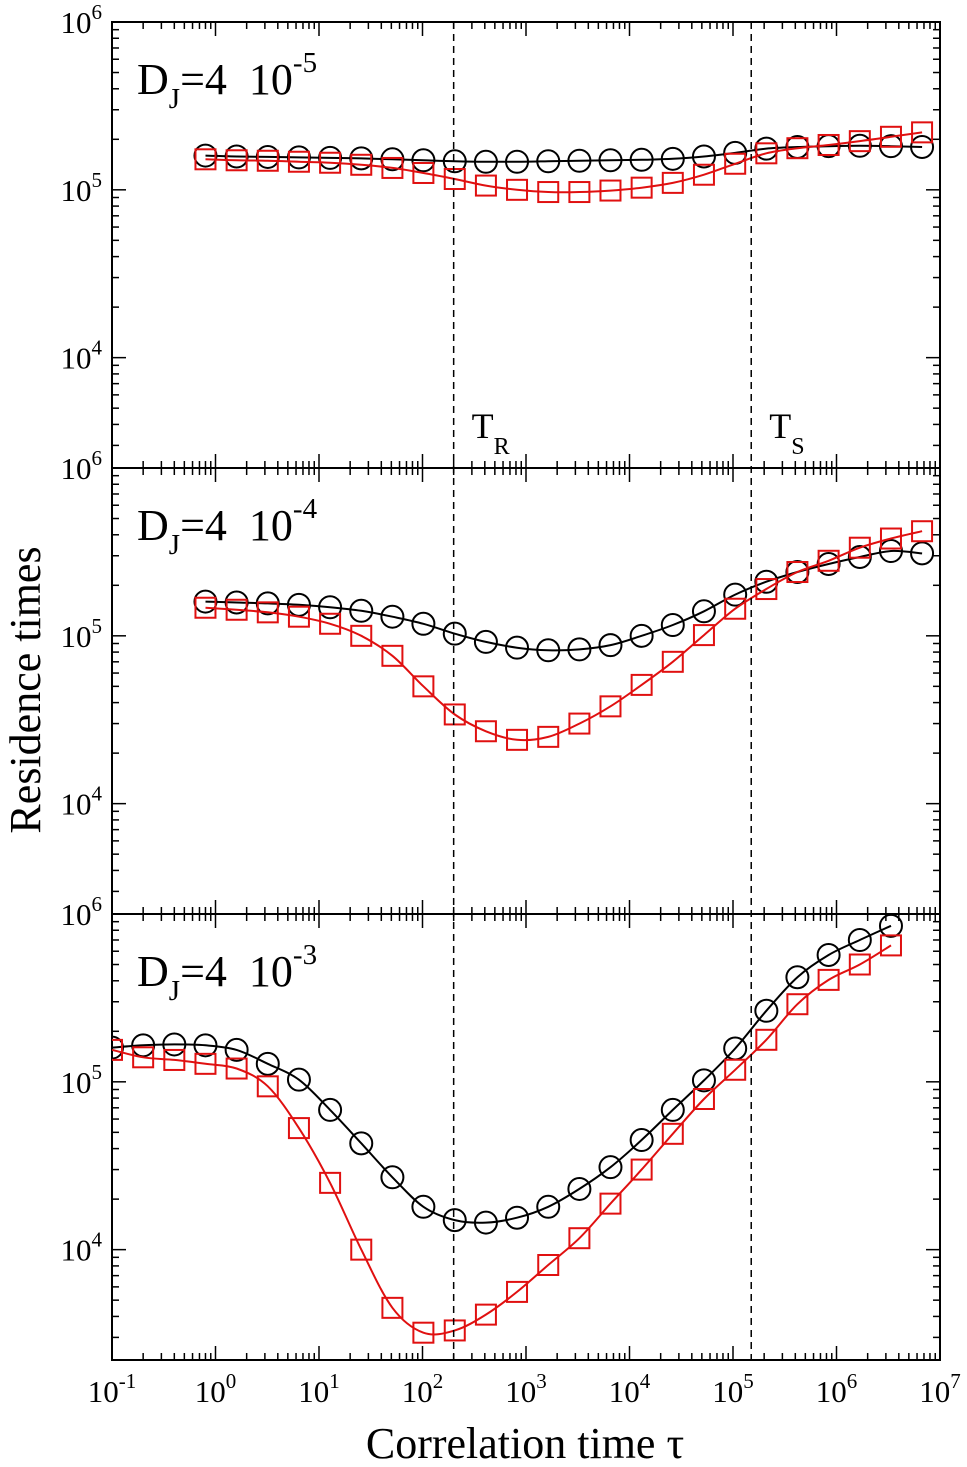 The width and height of the screenshot is (967, 1467). I want to click on vertical-line-label: TS, so click(786, 433).